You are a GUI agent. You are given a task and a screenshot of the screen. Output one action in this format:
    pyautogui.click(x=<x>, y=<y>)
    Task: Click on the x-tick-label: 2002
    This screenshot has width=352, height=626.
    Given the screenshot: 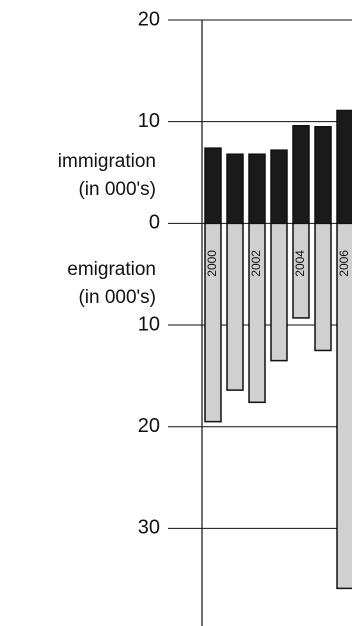 What is the action you would take?
    pyautogui.click(x=256, y=263)
    